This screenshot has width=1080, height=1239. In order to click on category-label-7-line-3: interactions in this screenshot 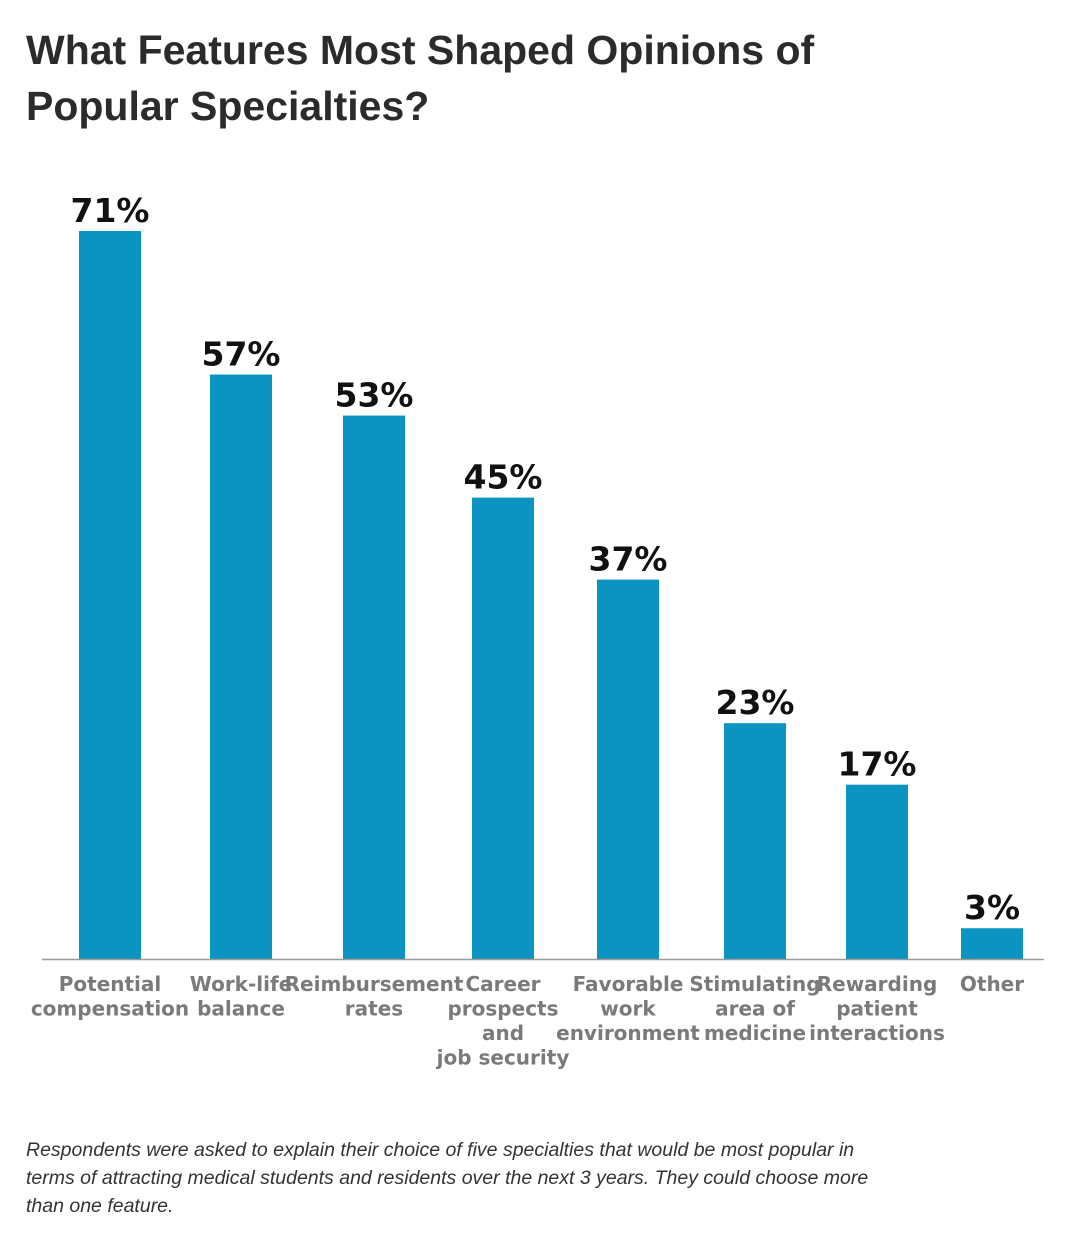, I will do `click(877, 1033)`.